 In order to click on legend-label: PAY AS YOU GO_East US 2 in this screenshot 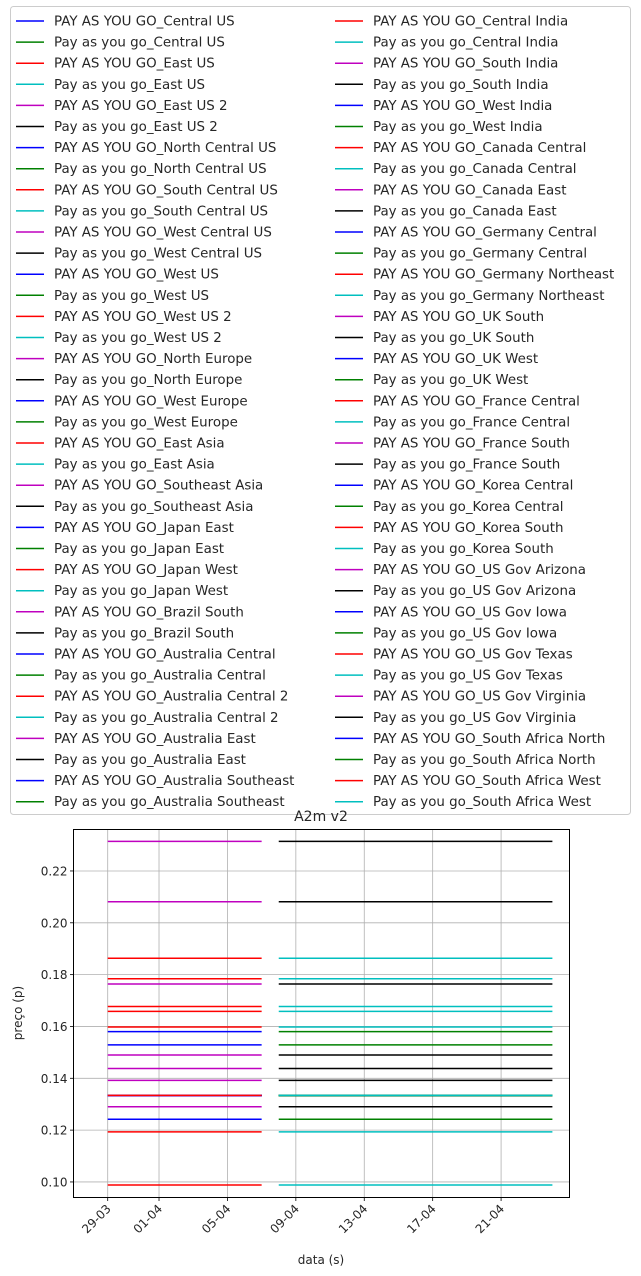, I will do `click(141, 106)`.